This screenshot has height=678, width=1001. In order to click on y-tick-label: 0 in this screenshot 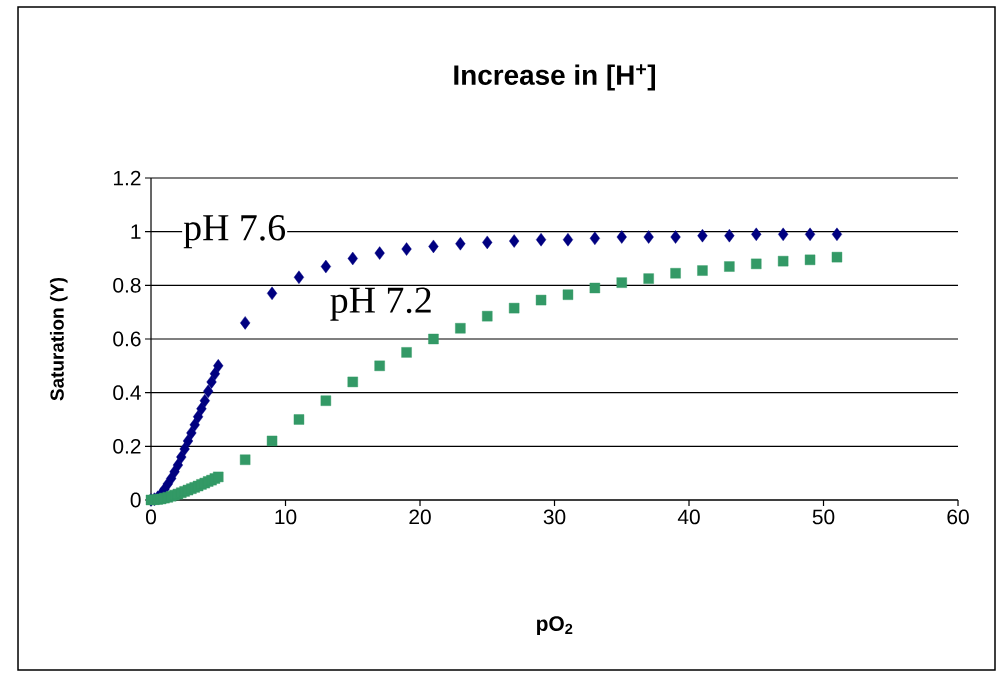, I will do `click(135, 500)`.